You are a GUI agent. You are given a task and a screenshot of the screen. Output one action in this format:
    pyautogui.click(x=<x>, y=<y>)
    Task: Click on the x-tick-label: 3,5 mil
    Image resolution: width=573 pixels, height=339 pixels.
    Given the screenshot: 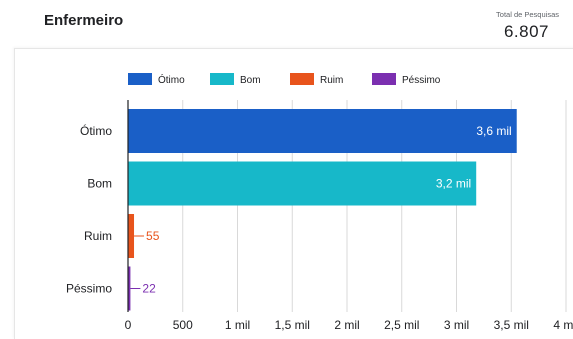 What is the action you would take?
    pyautogui.click(x=511, y=325)
    